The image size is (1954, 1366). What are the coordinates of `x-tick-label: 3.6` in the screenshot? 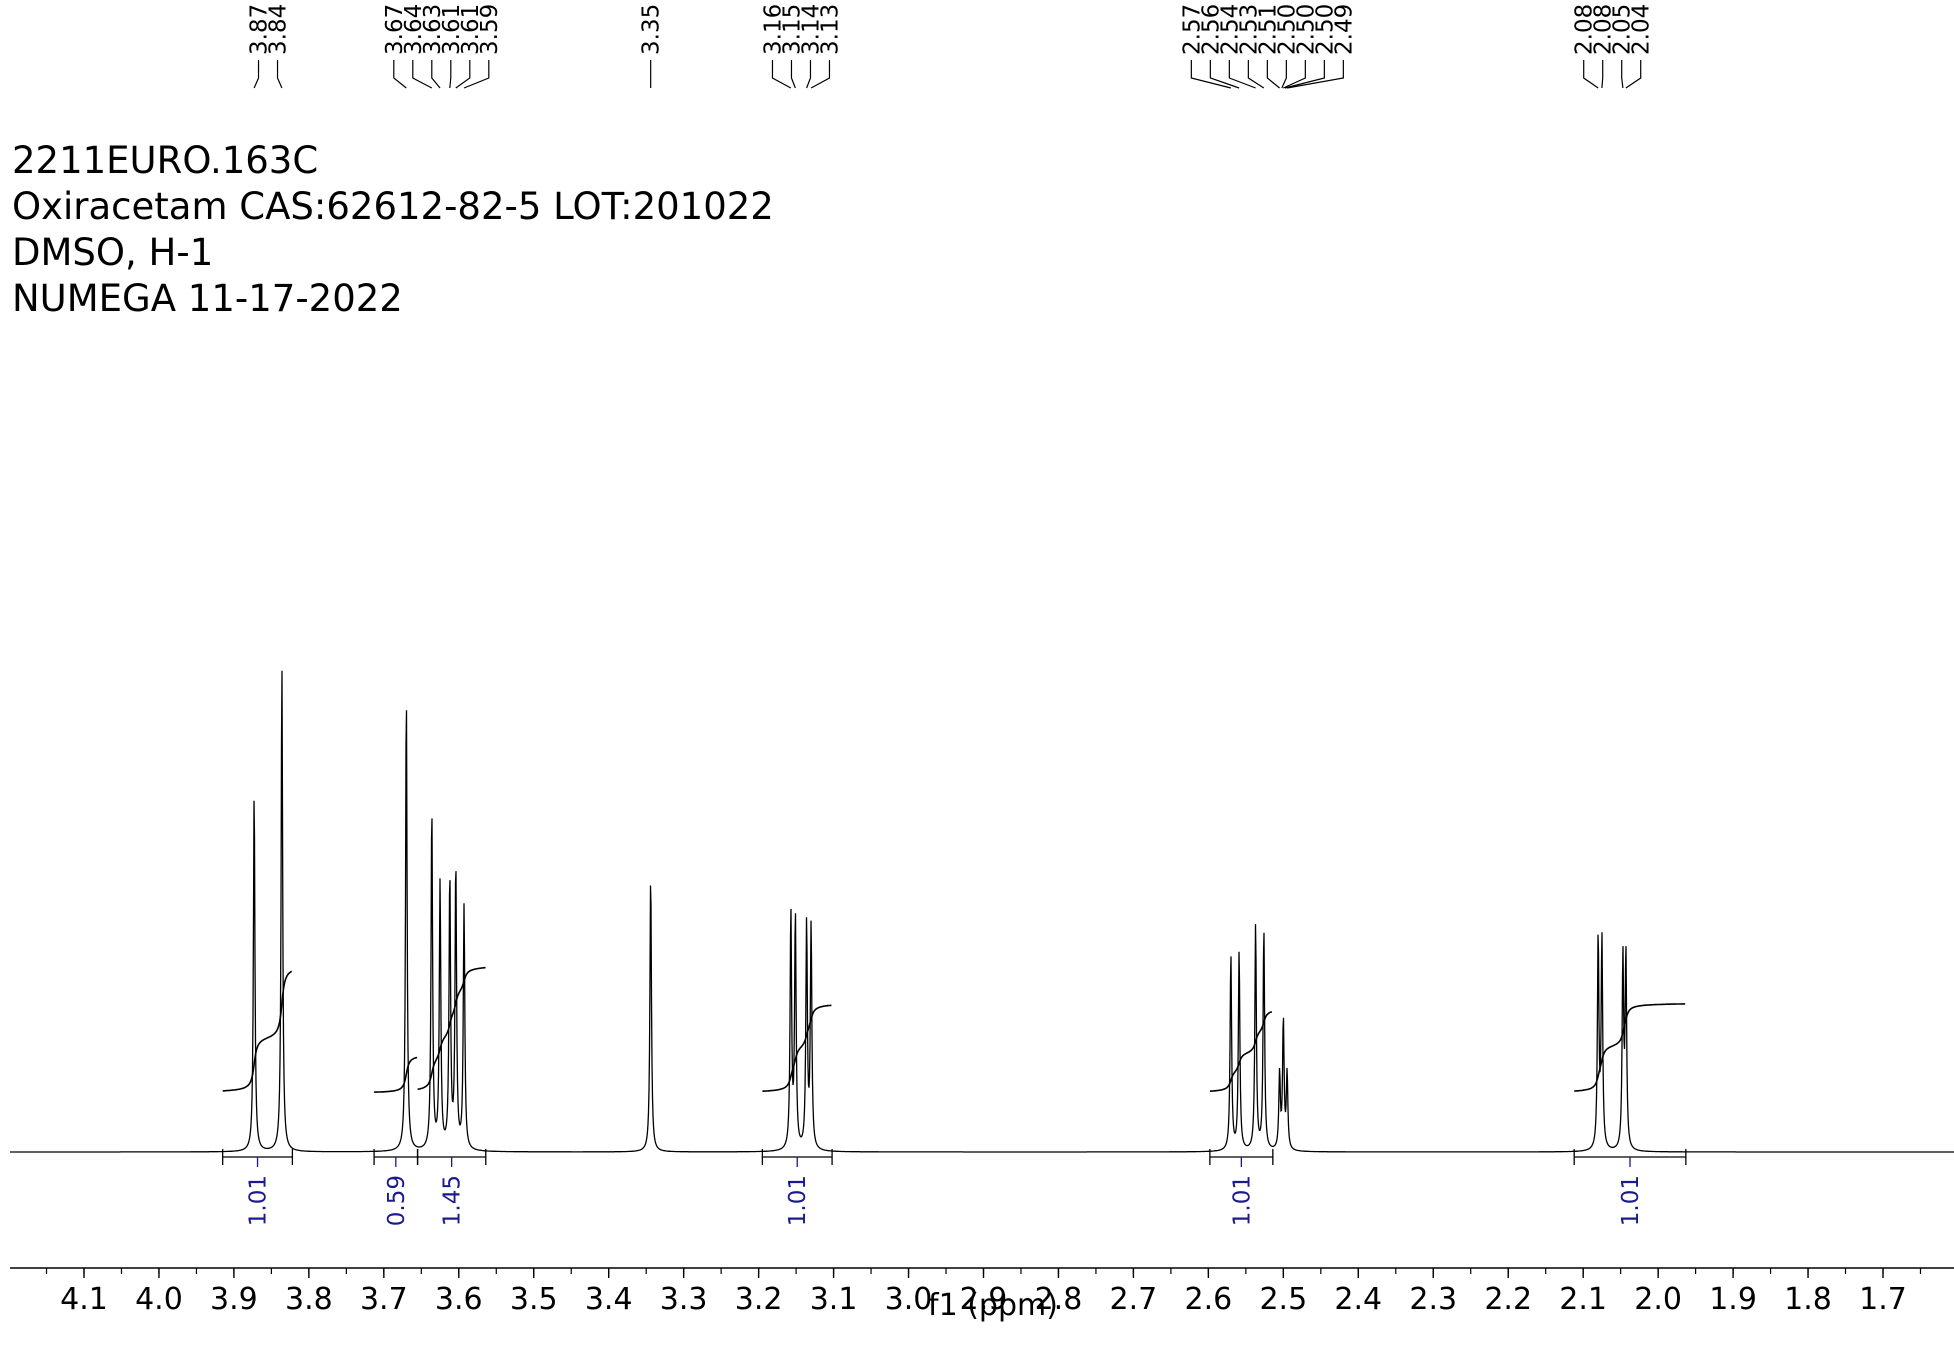 It's located at (459, 1299).